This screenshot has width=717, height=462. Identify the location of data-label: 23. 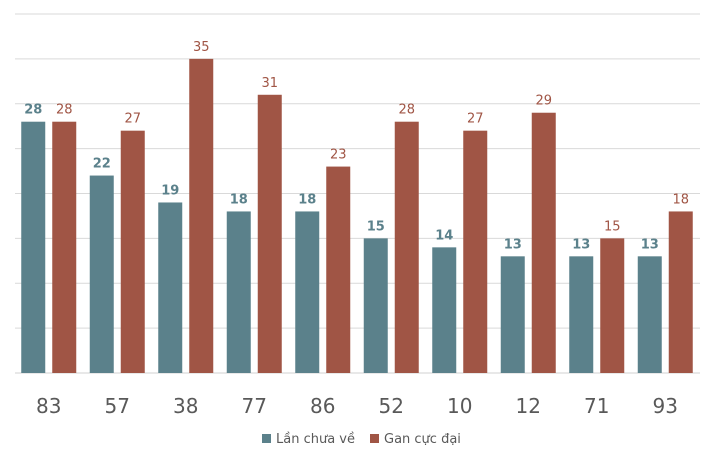
(338, 155).